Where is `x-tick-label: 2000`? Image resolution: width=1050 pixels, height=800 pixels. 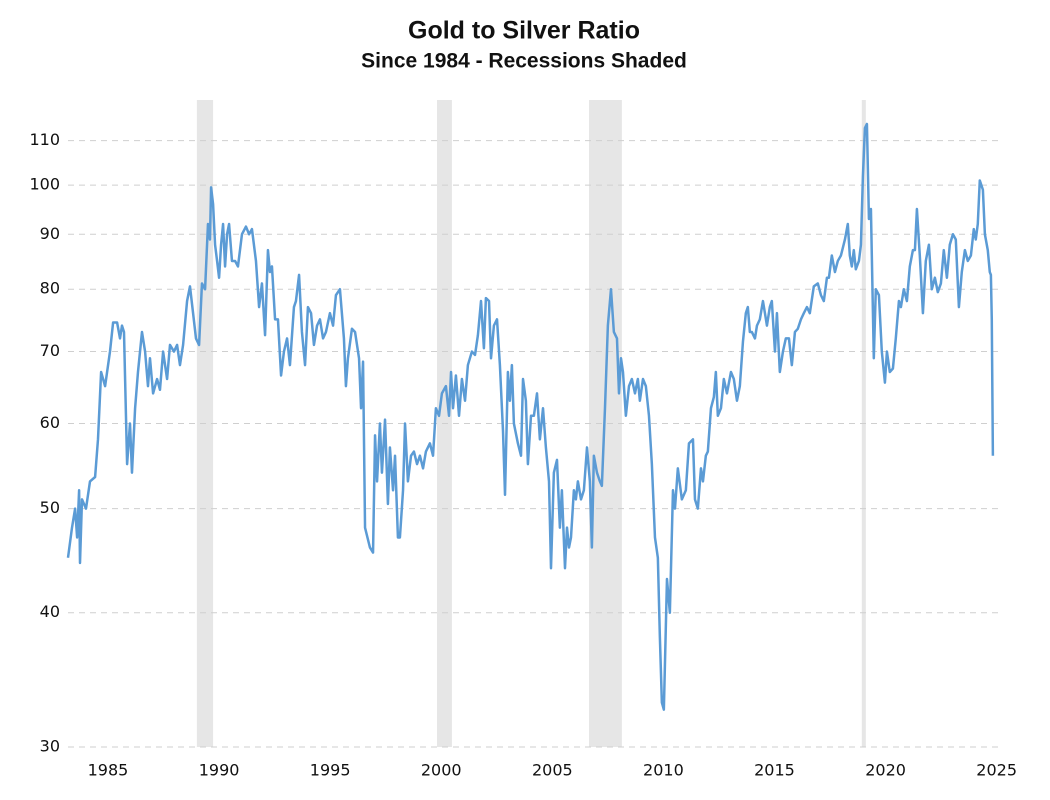 x-tick-label: 2000 is located at coordinates (441, 770).